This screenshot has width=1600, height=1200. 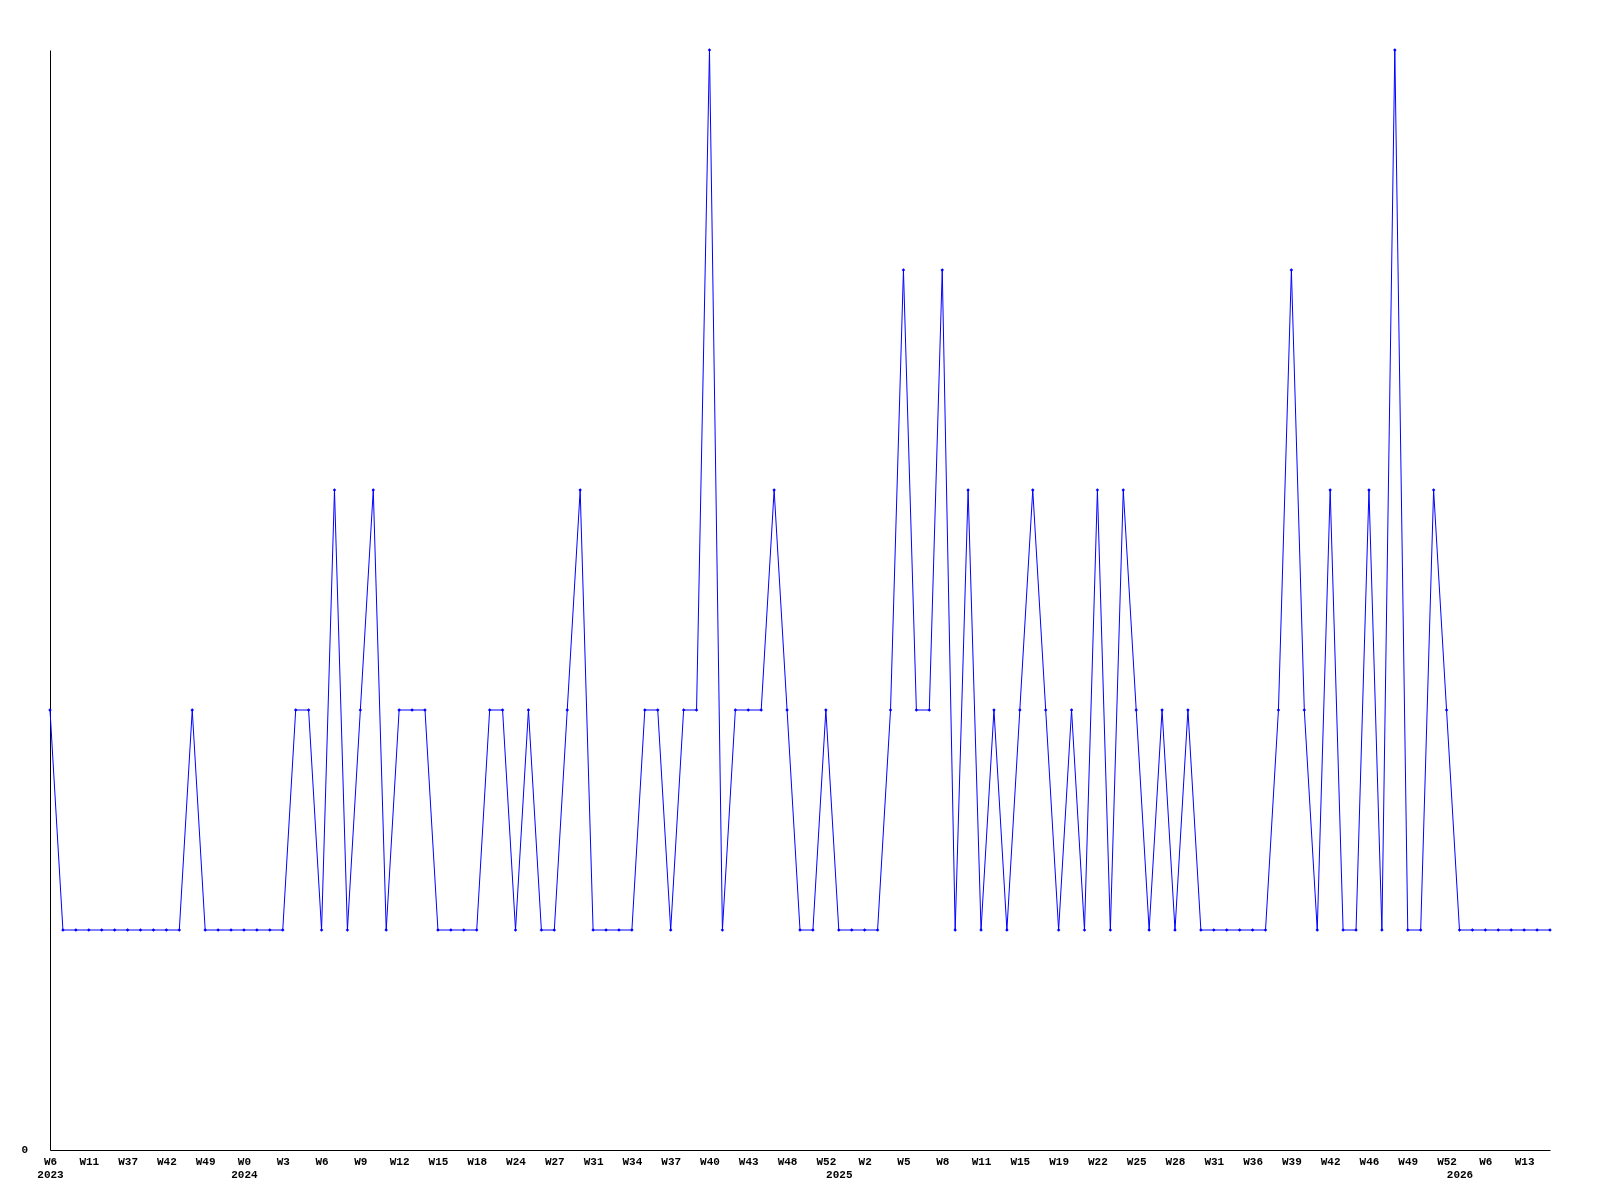 I want to click on x-tick-label: W39, so click(x=1291, y=1161).